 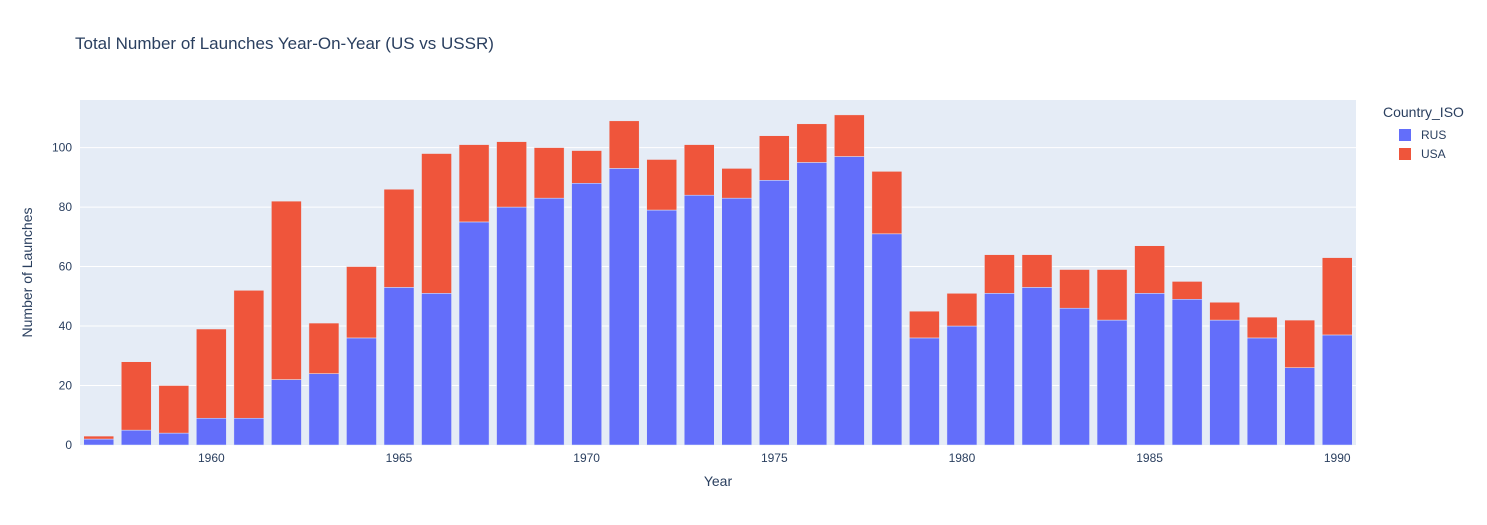 What do you see at coordinates (99, 437) in the screenshot?
I see `bar-usa-1957` at bounding box center [99, 437].